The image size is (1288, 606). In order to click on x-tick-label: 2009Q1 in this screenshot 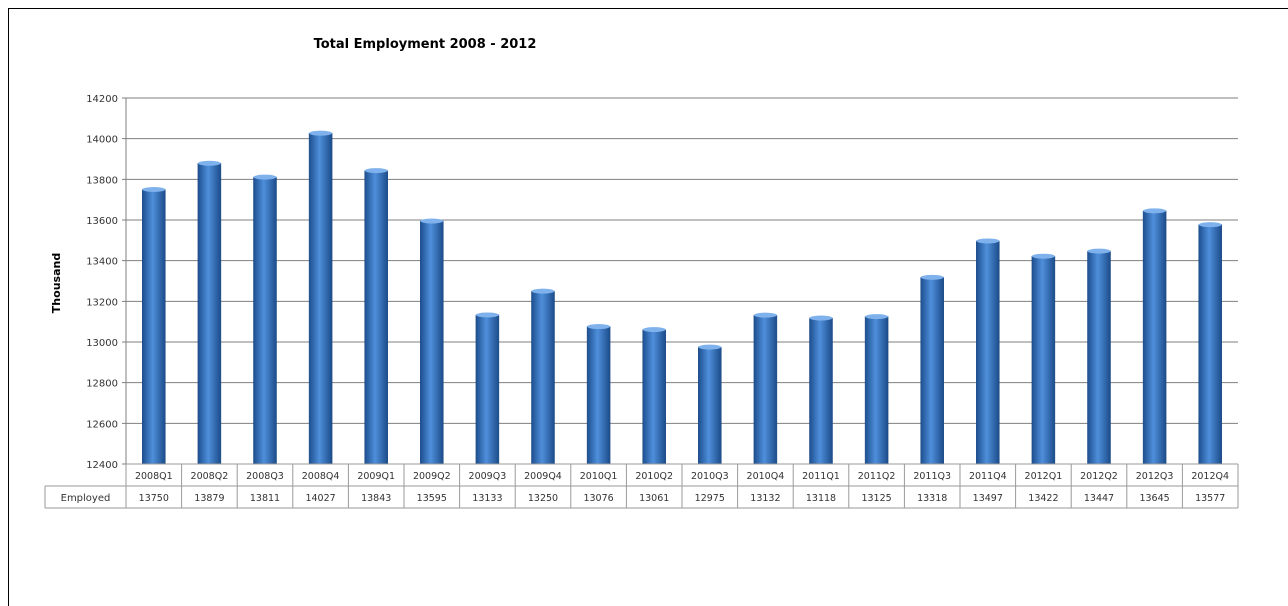, I will do `click(376, 476)`.